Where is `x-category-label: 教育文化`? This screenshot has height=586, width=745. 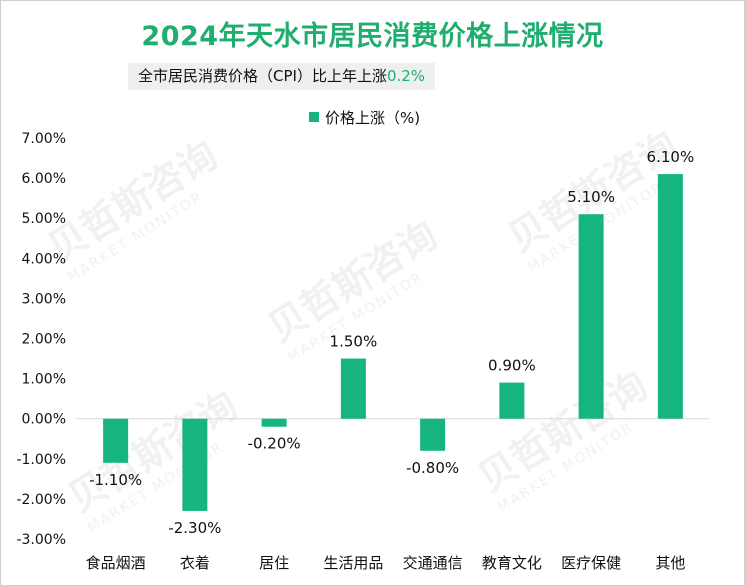
x-category-label: 教育文化 is located at coordinates (512, 563).